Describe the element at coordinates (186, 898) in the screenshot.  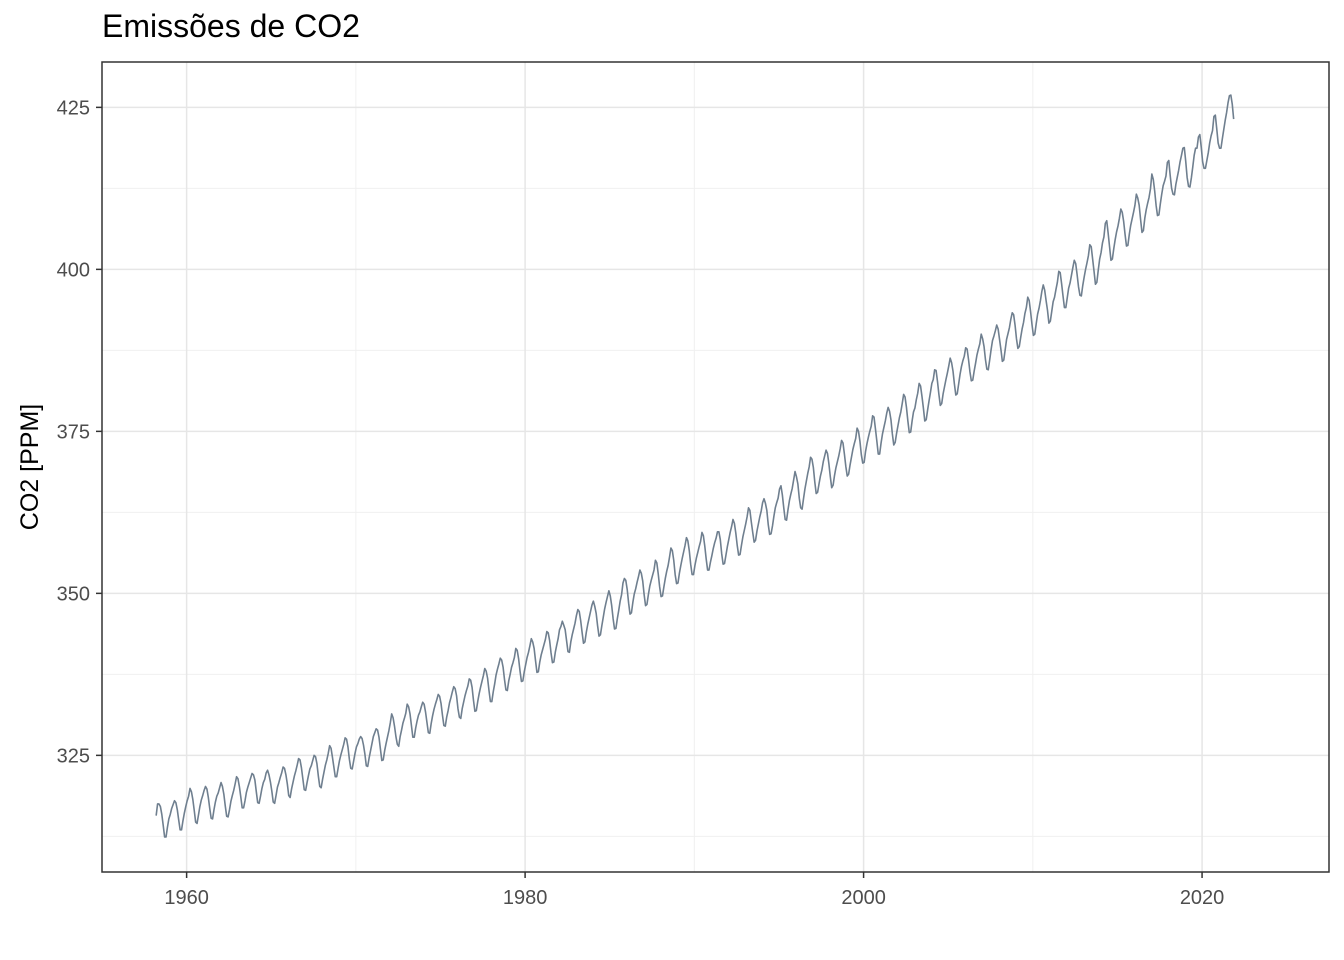
I see `x-tick-label: 1960` at that location.